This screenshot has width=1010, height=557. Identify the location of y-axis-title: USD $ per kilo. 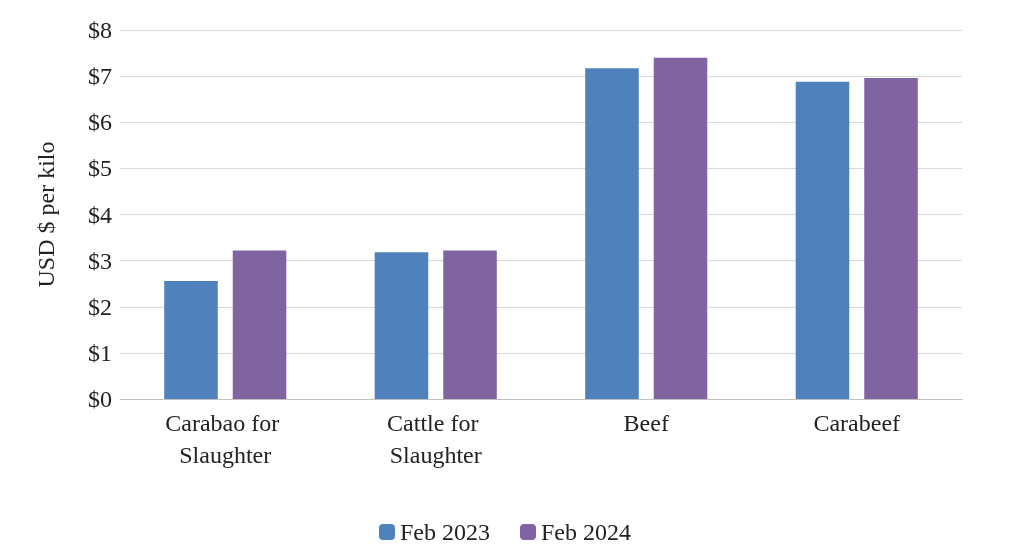
(46, 214).